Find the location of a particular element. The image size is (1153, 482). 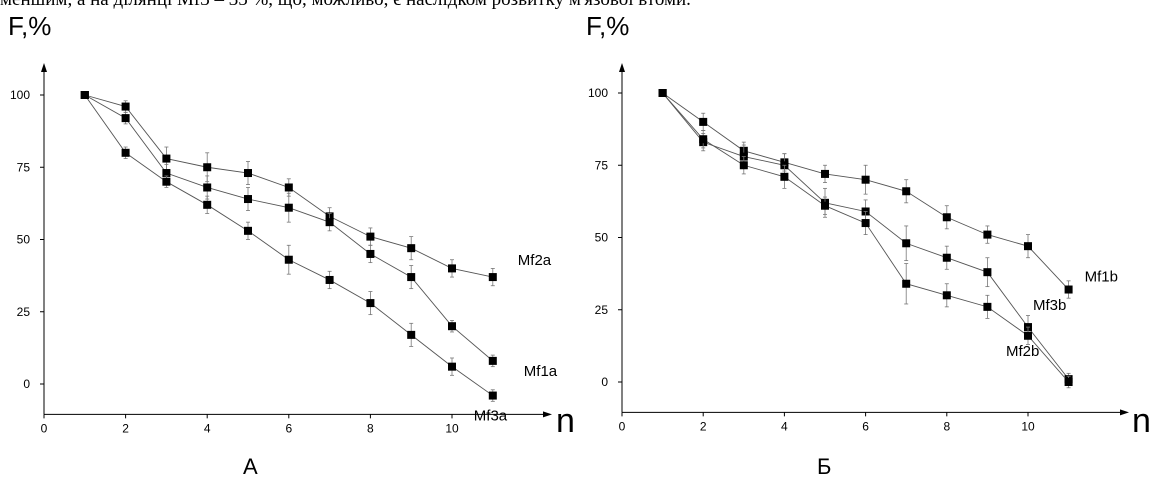

series-label: Mf2b is located at coordinates (1022, 351).